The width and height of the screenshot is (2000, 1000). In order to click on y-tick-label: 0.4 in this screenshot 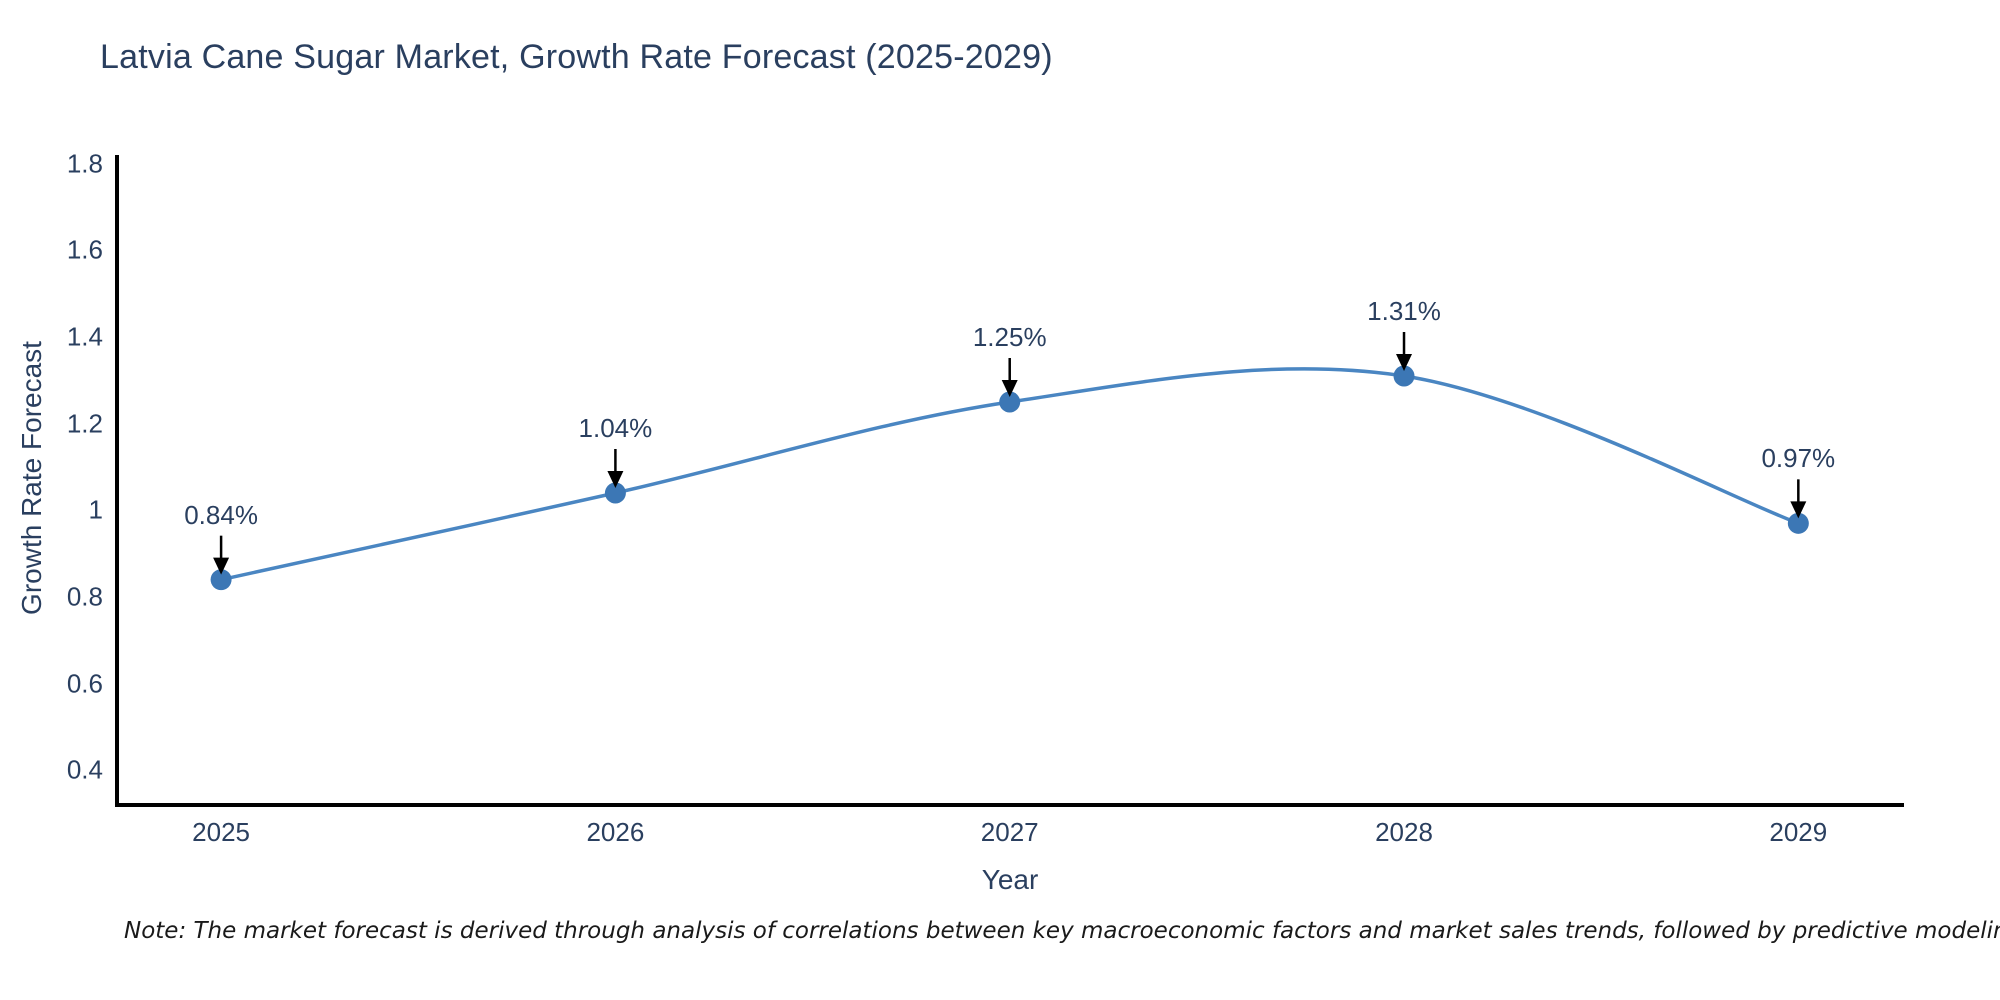, I will do `click(84, 769)`.